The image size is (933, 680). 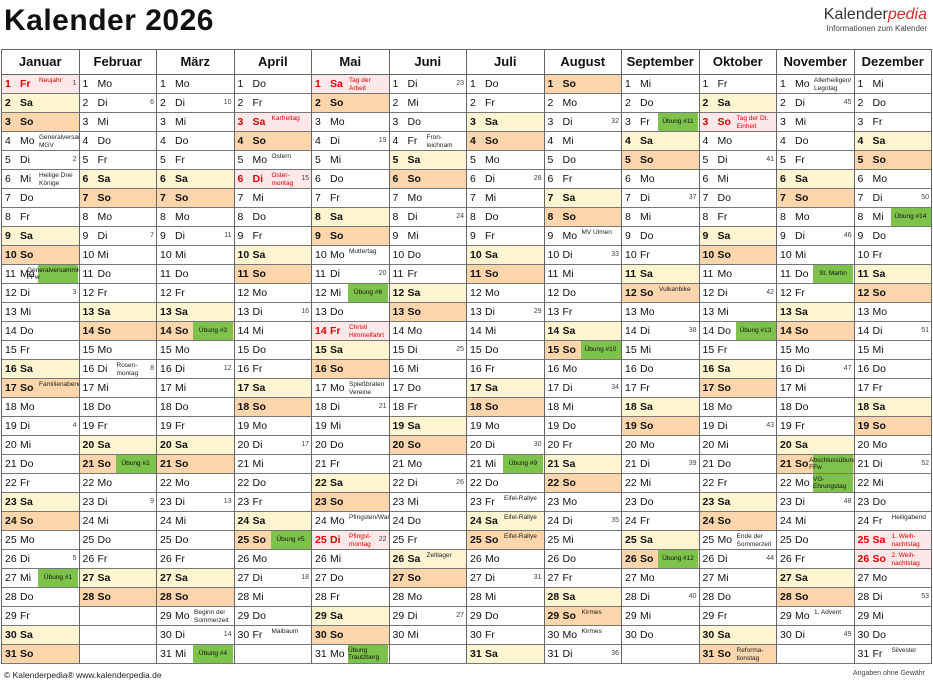 What do you see at coordinates (83, 675) in the screenshot?
I see `footer-copyright: © Kalenderpedia® www.kalenderpedia.de` at bounding box center [83, 675].